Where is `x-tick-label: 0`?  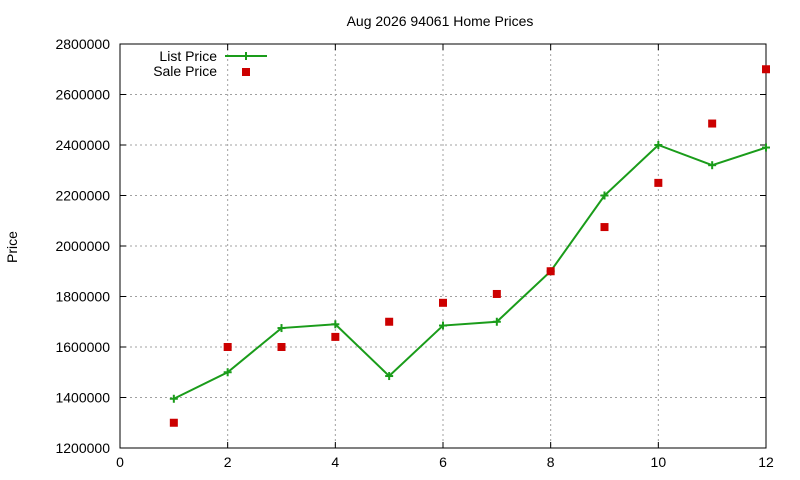
x-tick-label: 0 is located at coordinates (120, 462).